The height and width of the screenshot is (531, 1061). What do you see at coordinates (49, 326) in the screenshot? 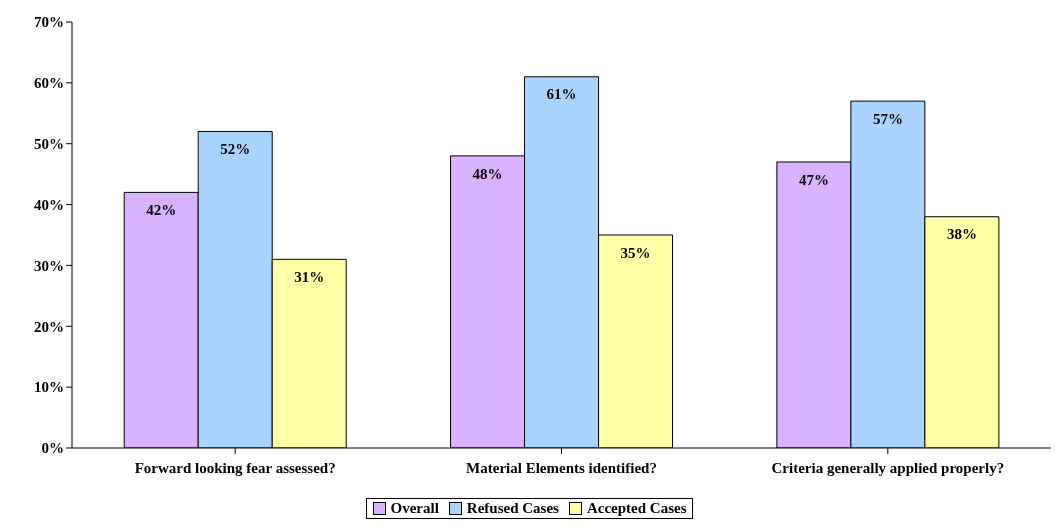
I see `y-tick-label: 20%` at bounding box center [49, 326].